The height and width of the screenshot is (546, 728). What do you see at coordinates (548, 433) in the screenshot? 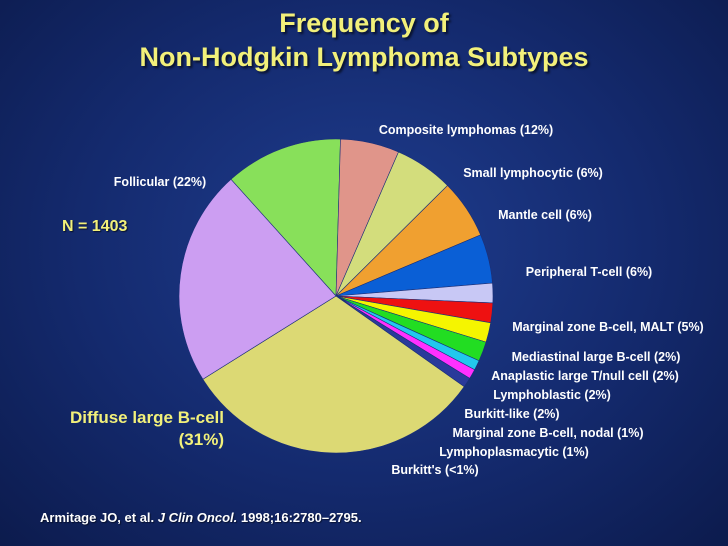
I see `slice-label: Marginal zone B-cell, nodal (1%)` at bounding box center [548, 433].